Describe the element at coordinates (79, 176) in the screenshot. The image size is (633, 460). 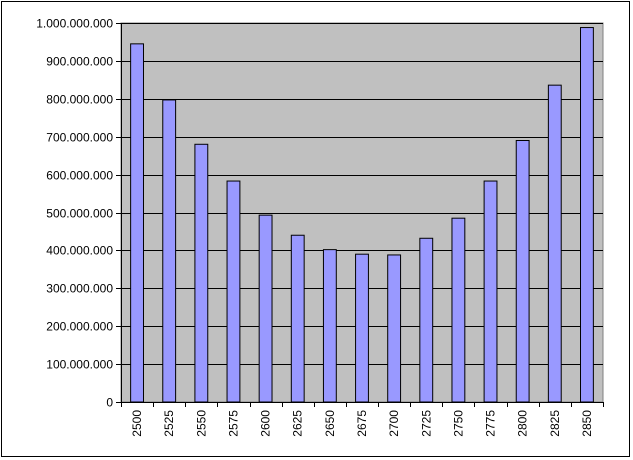
I see `y-tick-label: 600.000.000` at that location.